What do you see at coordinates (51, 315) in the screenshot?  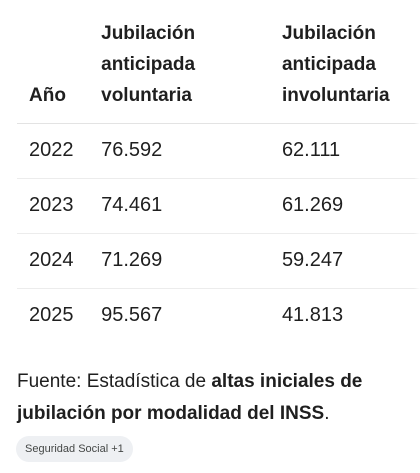 I see `cell-year: 2025` at bounding box center [51, 315].